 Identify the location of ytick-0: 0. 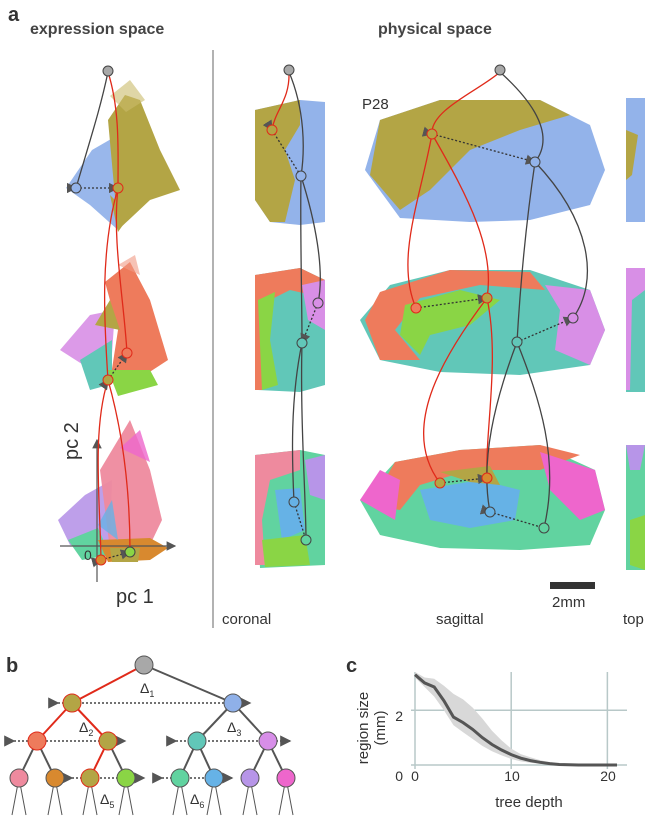
(399, 776).